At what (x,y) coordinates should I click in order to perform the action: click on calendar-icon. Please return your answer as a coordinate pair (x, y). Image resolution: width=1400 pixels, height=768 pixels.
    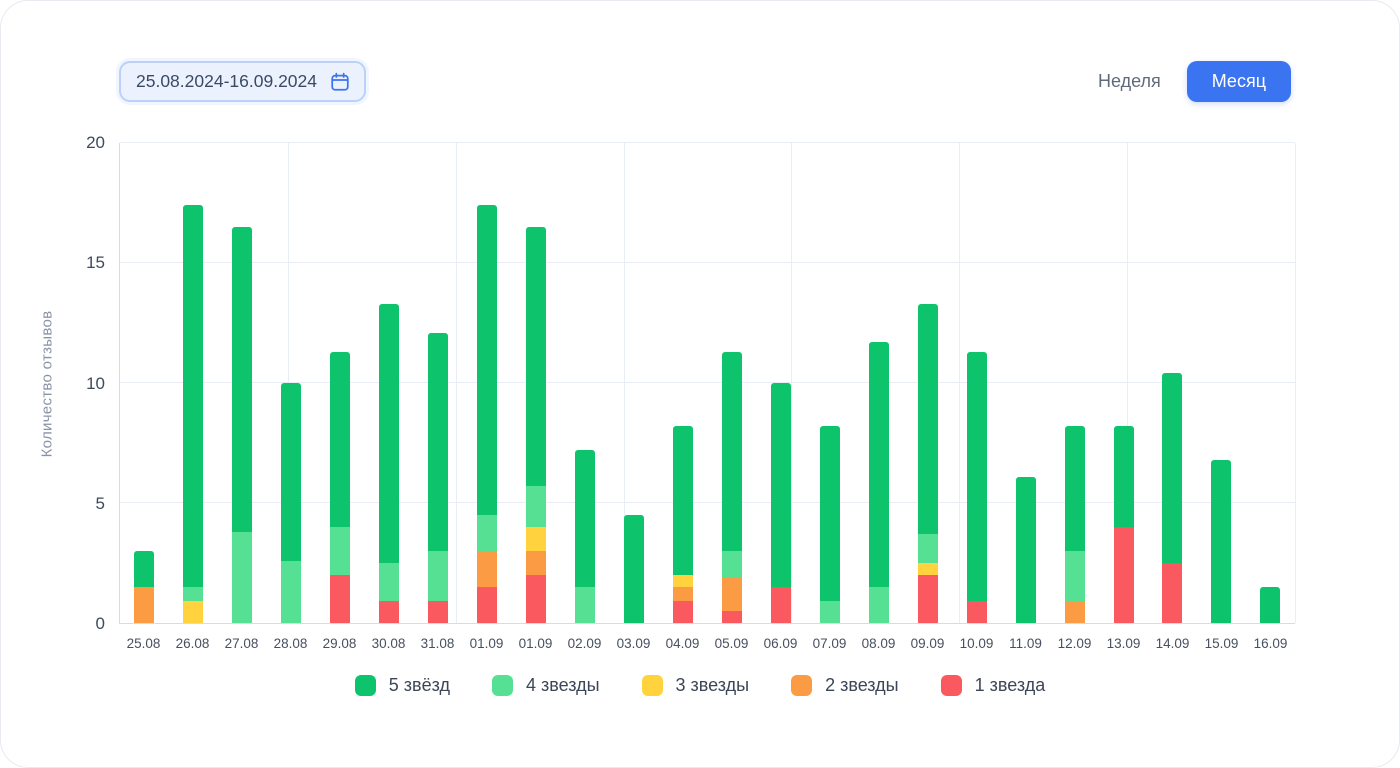
    Looking at the image, I should click on (340, 82).